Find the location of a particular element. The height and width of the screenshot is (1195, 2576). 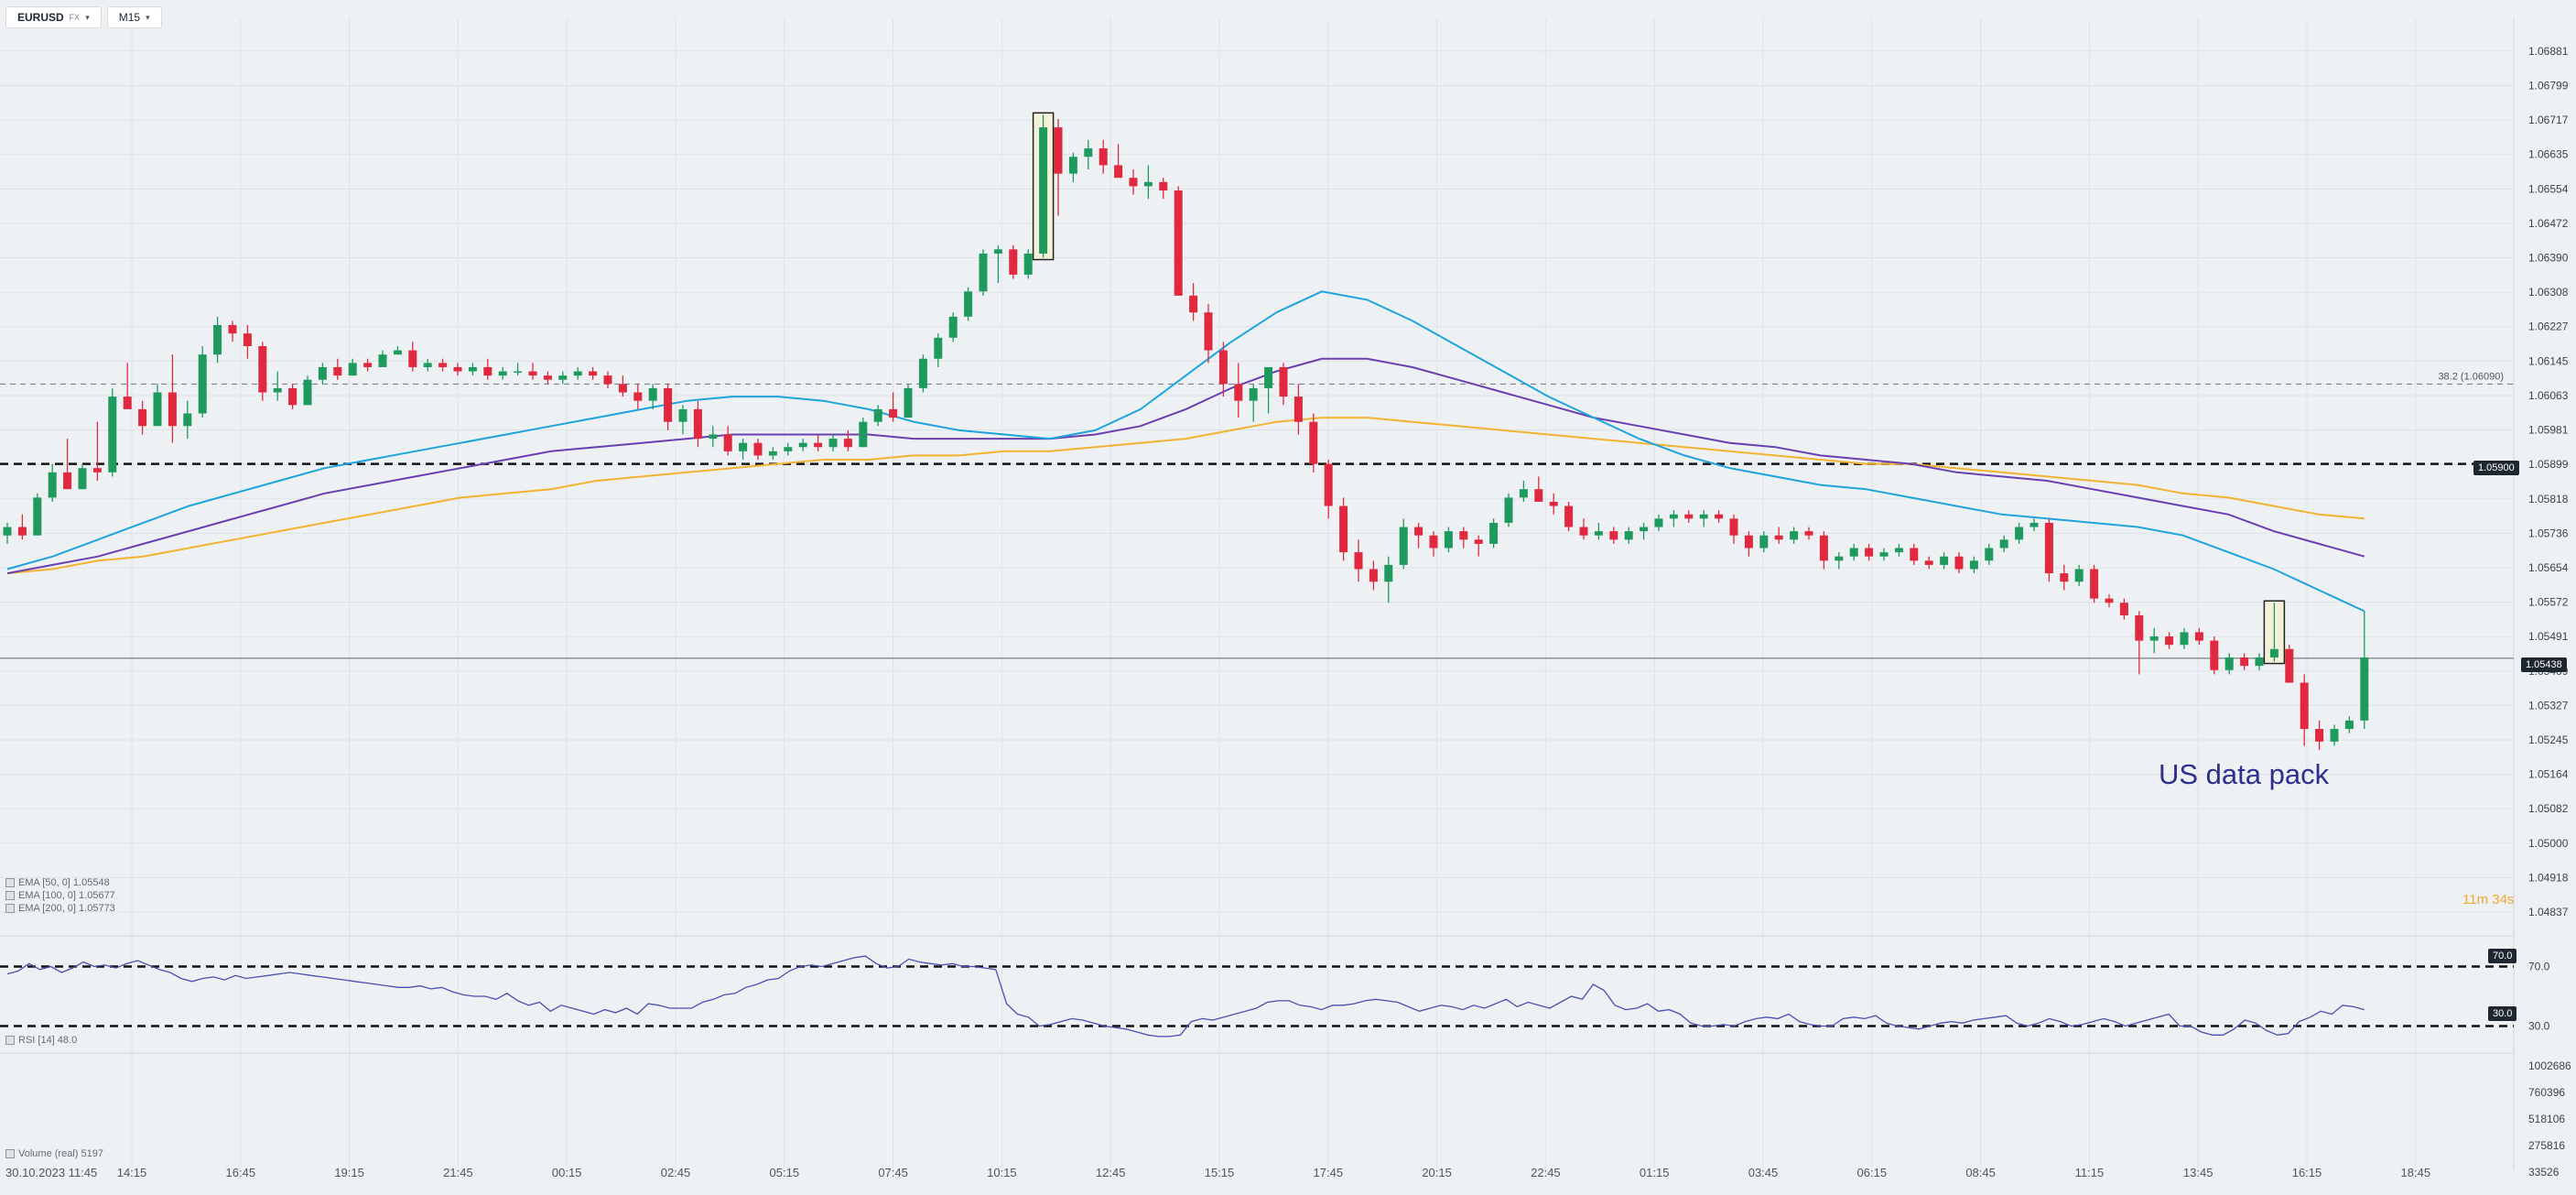

legend-ema100: EMA [100, 0] 1.05677 is located at coordinates (60, 895).